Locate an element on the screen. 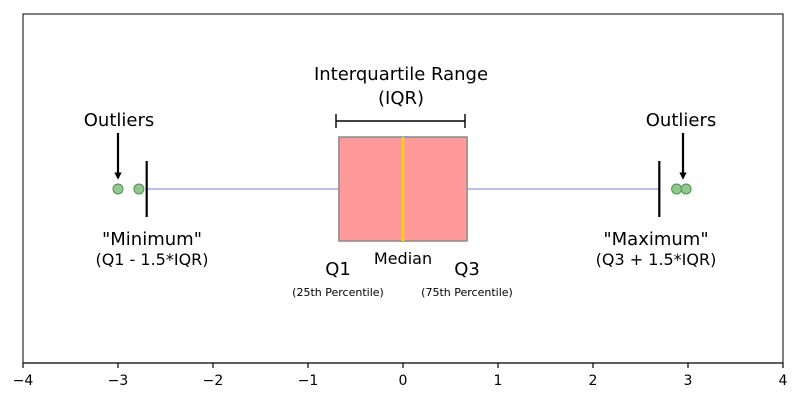 The image size is (800, 400). q3-sublabel: (75th Percentile) is located at coordinates (467, 292).